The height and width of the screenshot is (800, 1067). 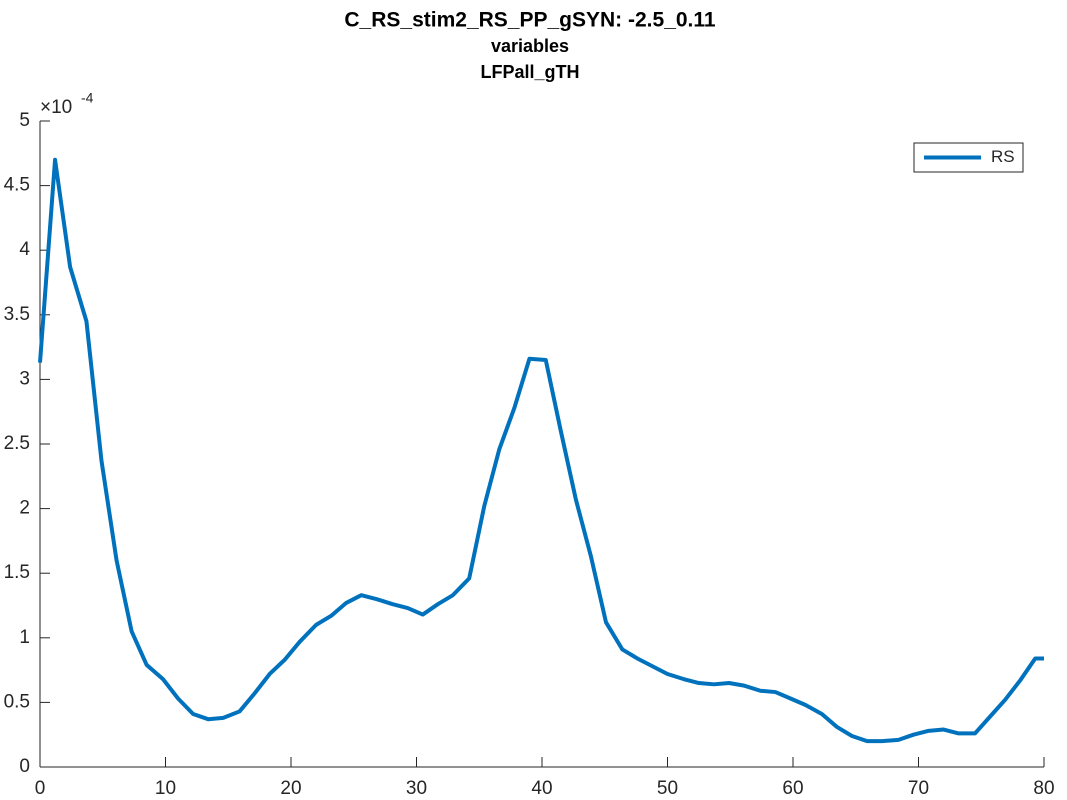 I want to click on x-tick-label: 70, so click(x=918, y=788).